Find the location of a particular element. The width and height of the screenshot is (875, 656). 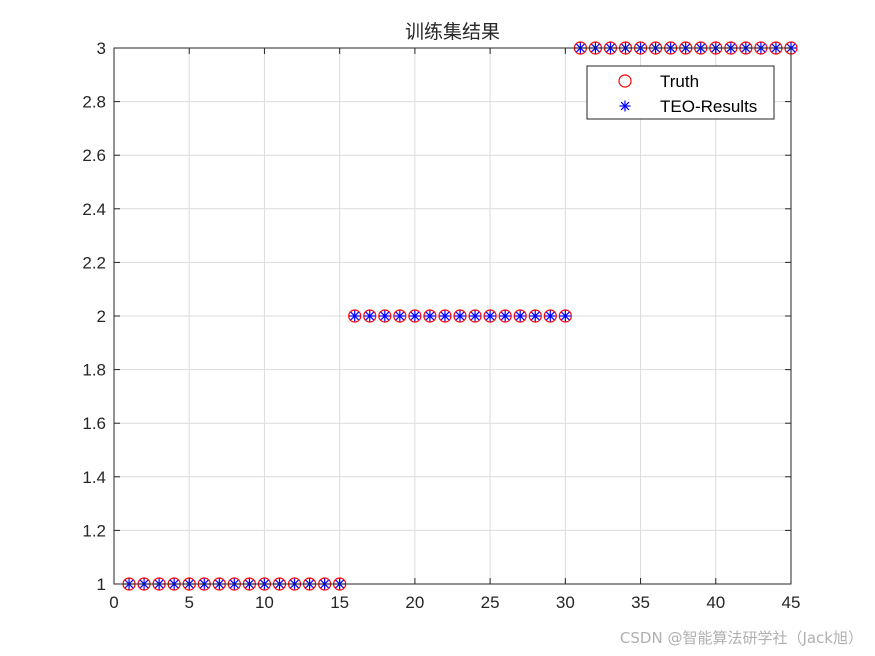

legend-marker-results is located at coordinates (625, 106).